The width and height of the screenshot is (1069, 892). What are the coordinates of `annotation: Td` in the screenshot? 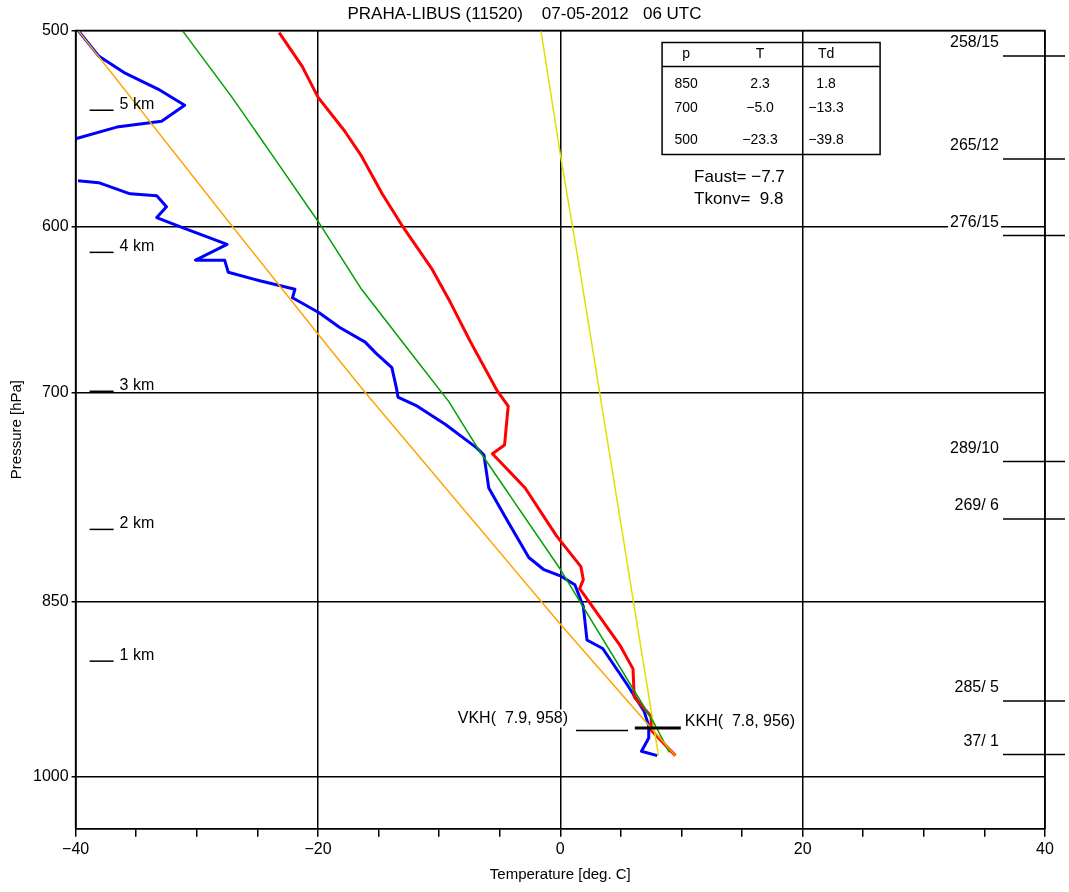 It's located at (826, 53).